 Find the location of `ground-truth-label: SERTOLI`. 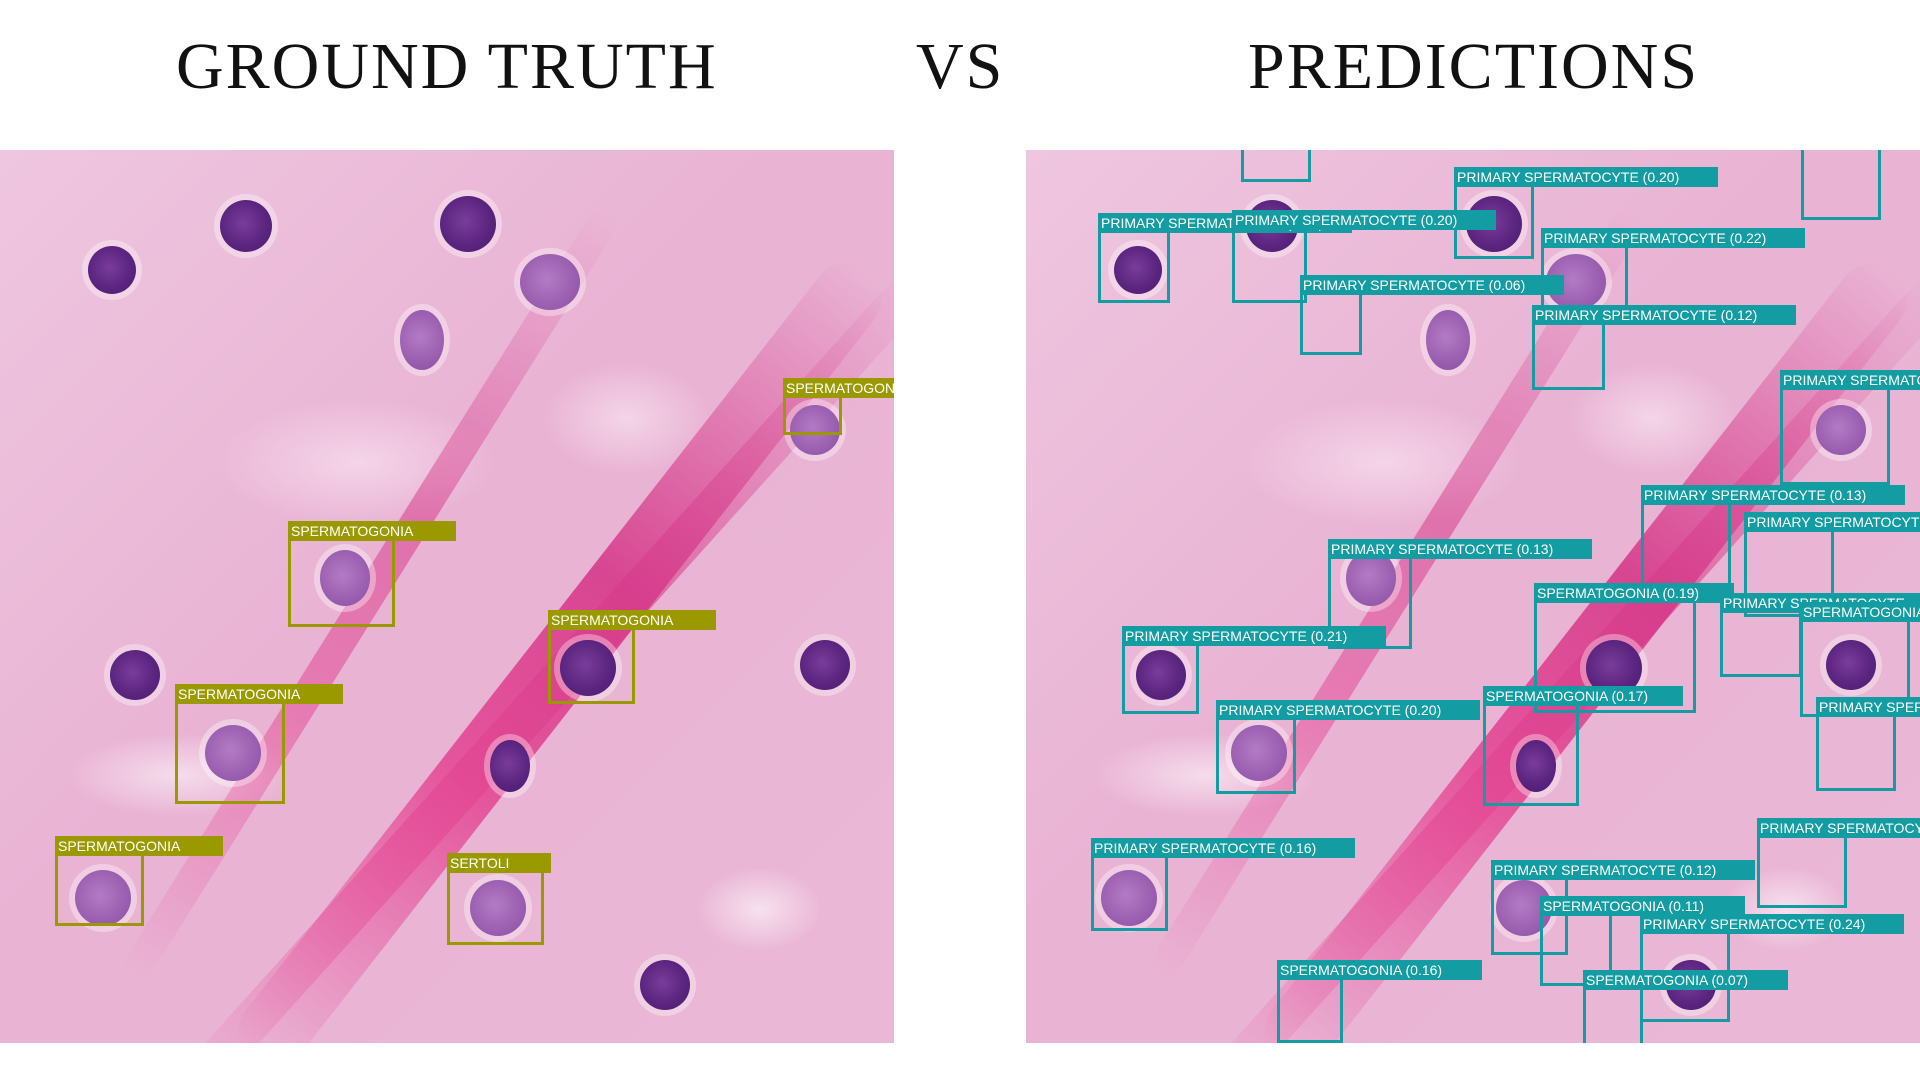

ground-truth-label: SERTOLI is located at coordinates (499, 863).